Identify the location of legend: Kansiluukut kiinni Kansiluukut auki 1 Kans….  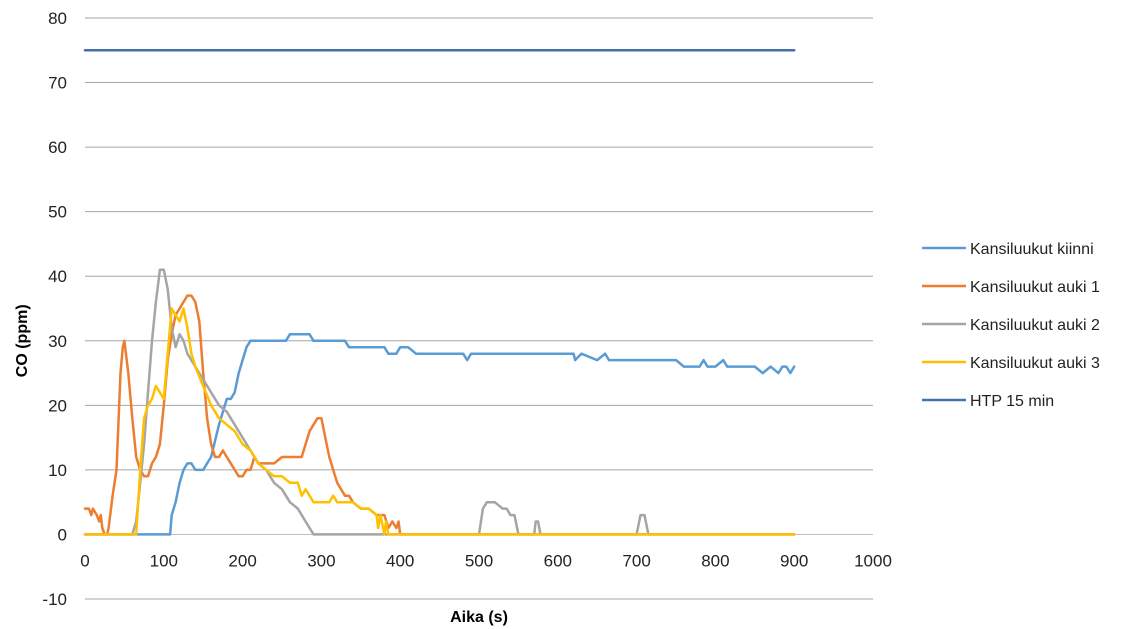
(1011, 325).